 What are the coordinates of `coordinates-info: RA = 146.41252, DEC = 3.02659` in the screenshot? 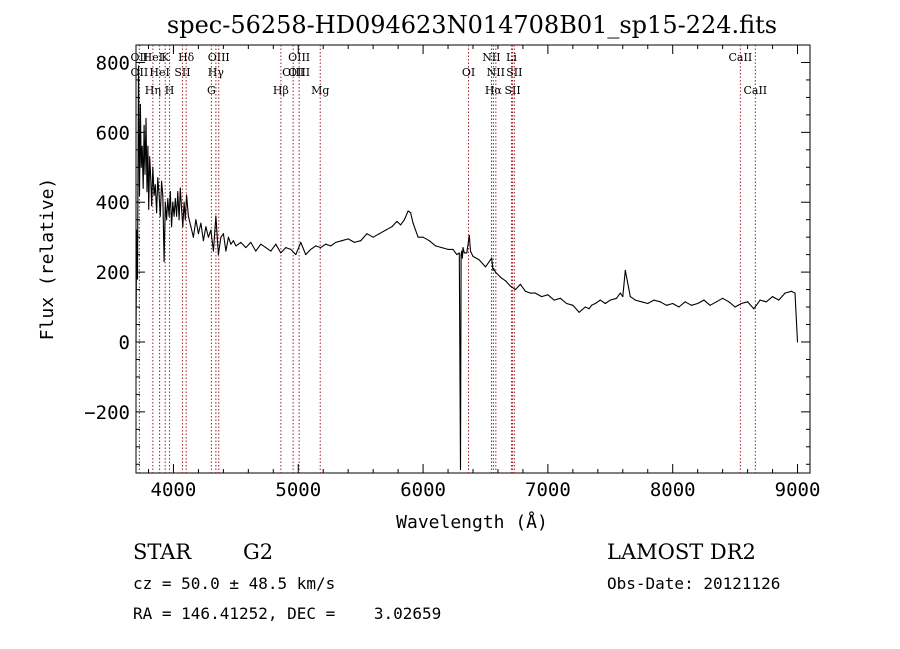 It's located at (287, 613).